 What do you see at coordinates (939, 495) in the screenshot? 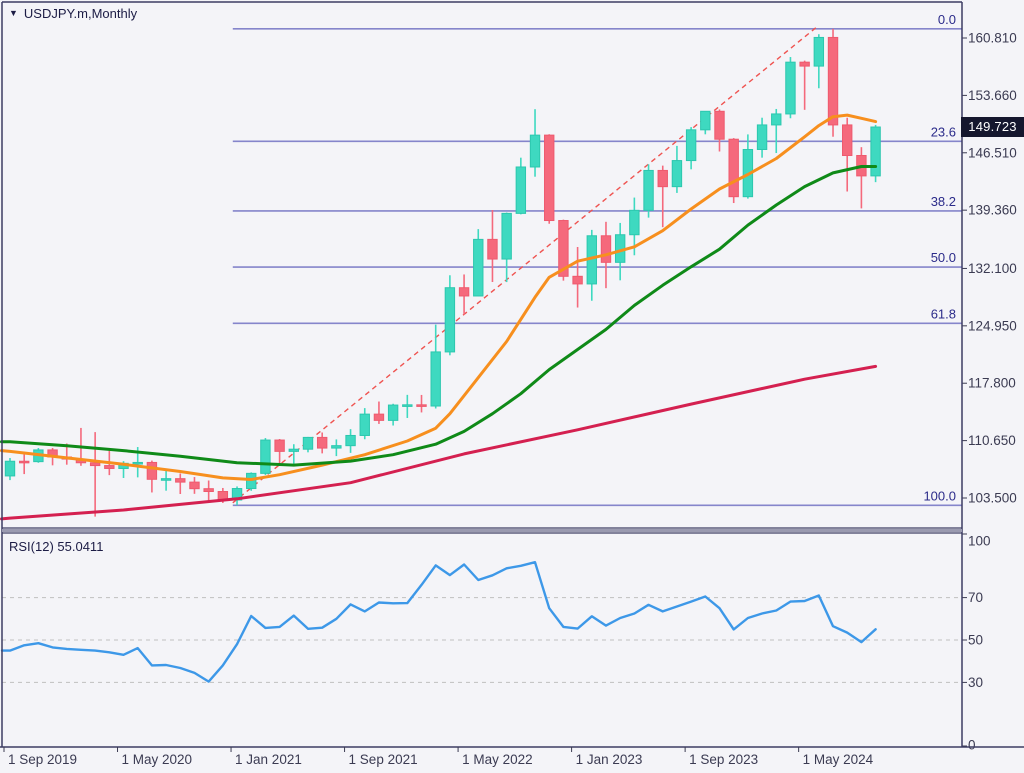
I see `axis-label: 100.0` at bounding box center [939, 495].